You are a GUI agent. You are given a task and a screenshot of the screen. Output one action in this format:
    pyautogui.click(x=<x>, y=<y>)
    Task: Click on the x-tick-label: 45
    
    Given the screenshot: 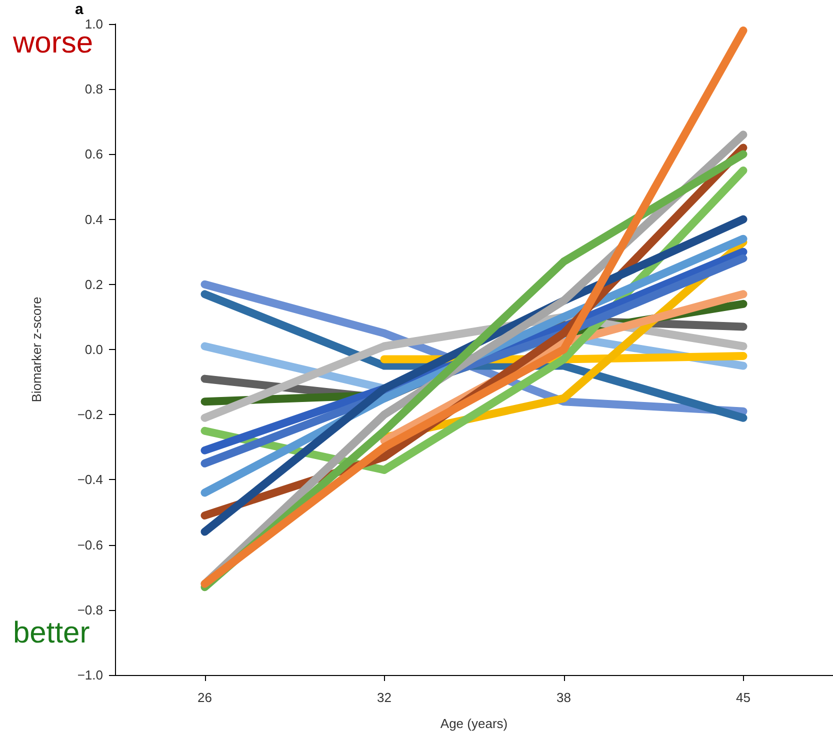 What is the action you would take?
    pyautogui.click(x=743, y=697)
    